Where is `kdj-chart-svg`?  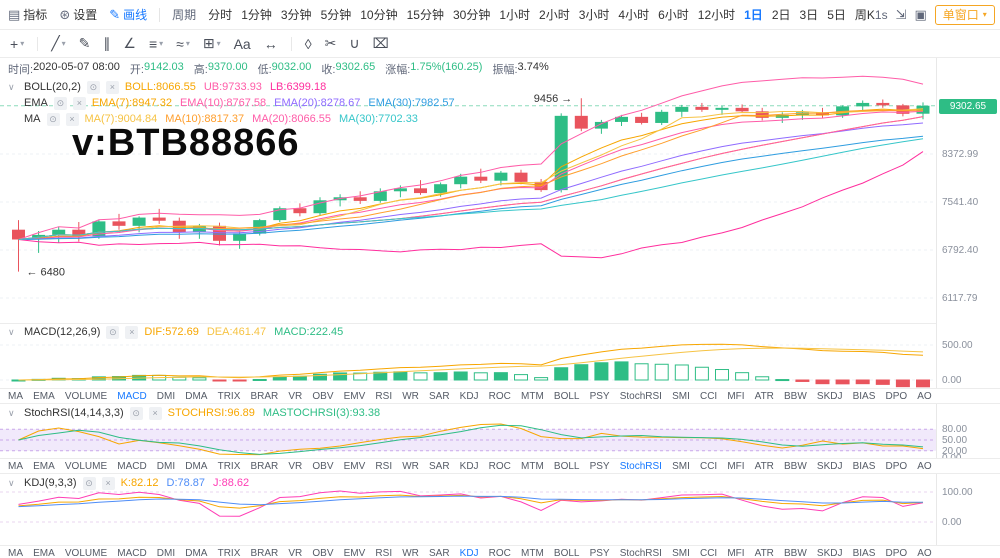 kdj-chart-svg is located at coordinates (468, 517).